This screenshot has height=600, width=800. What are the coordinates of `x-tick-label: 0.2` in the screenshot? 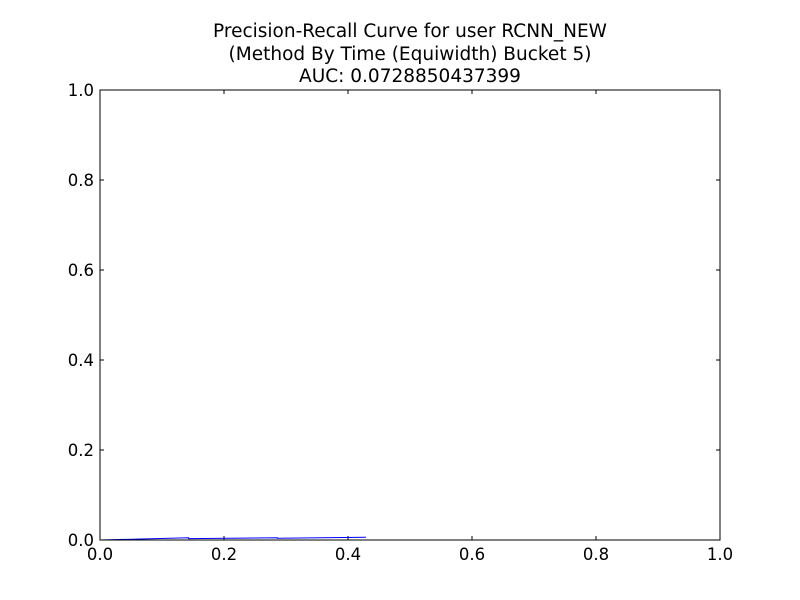 It's located at (224, 554).